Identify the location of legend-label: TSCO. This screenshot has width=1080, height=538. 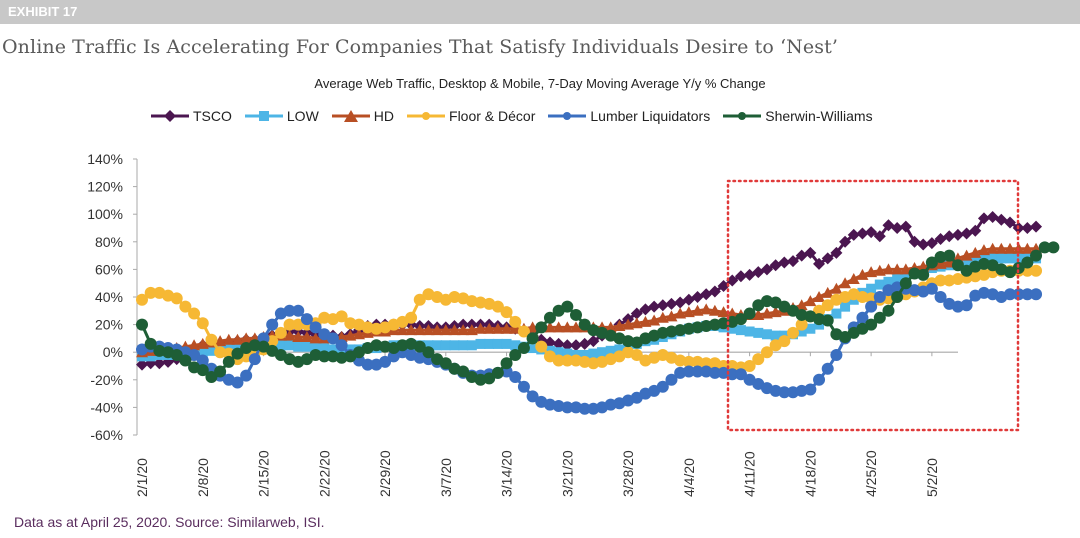
(212, 116).